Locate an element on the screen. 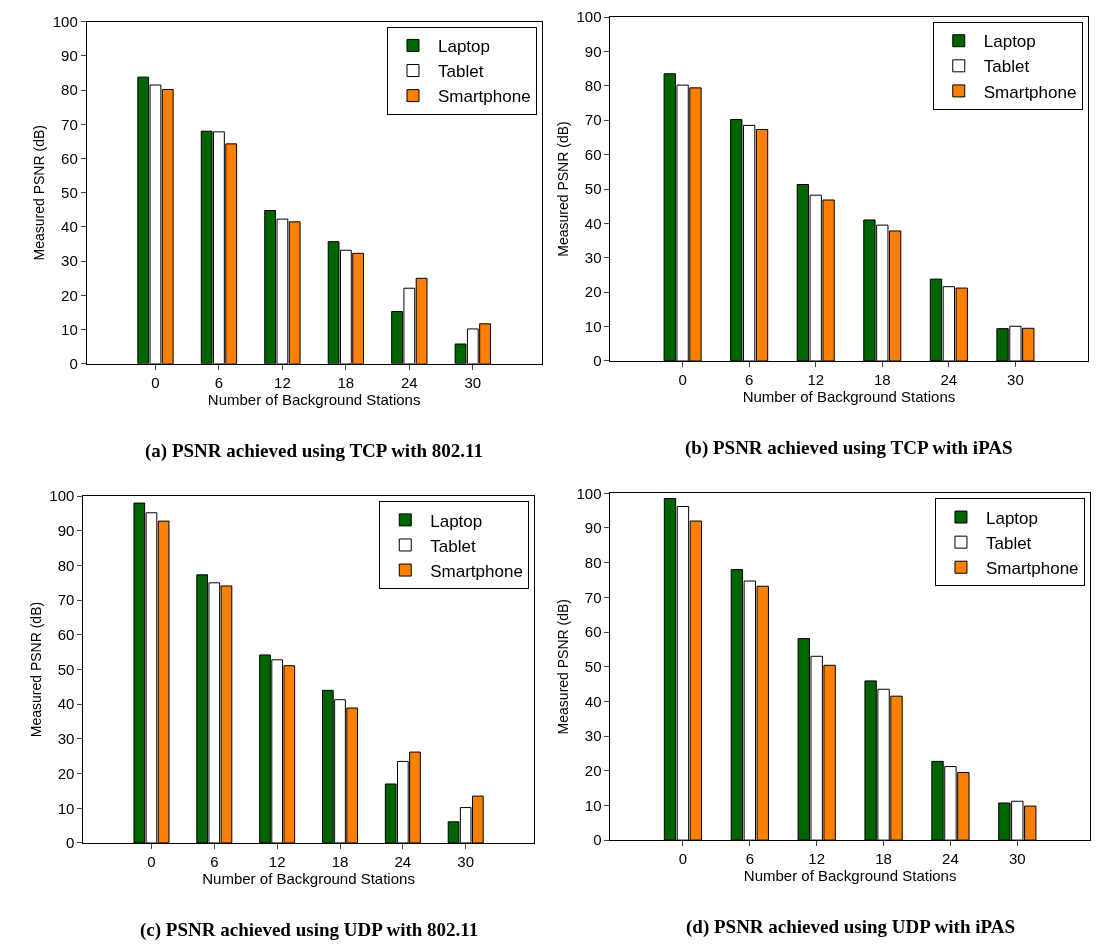  text: (b) PSNR achieved using TCP with iPAS is located at coordinates (849, 448).